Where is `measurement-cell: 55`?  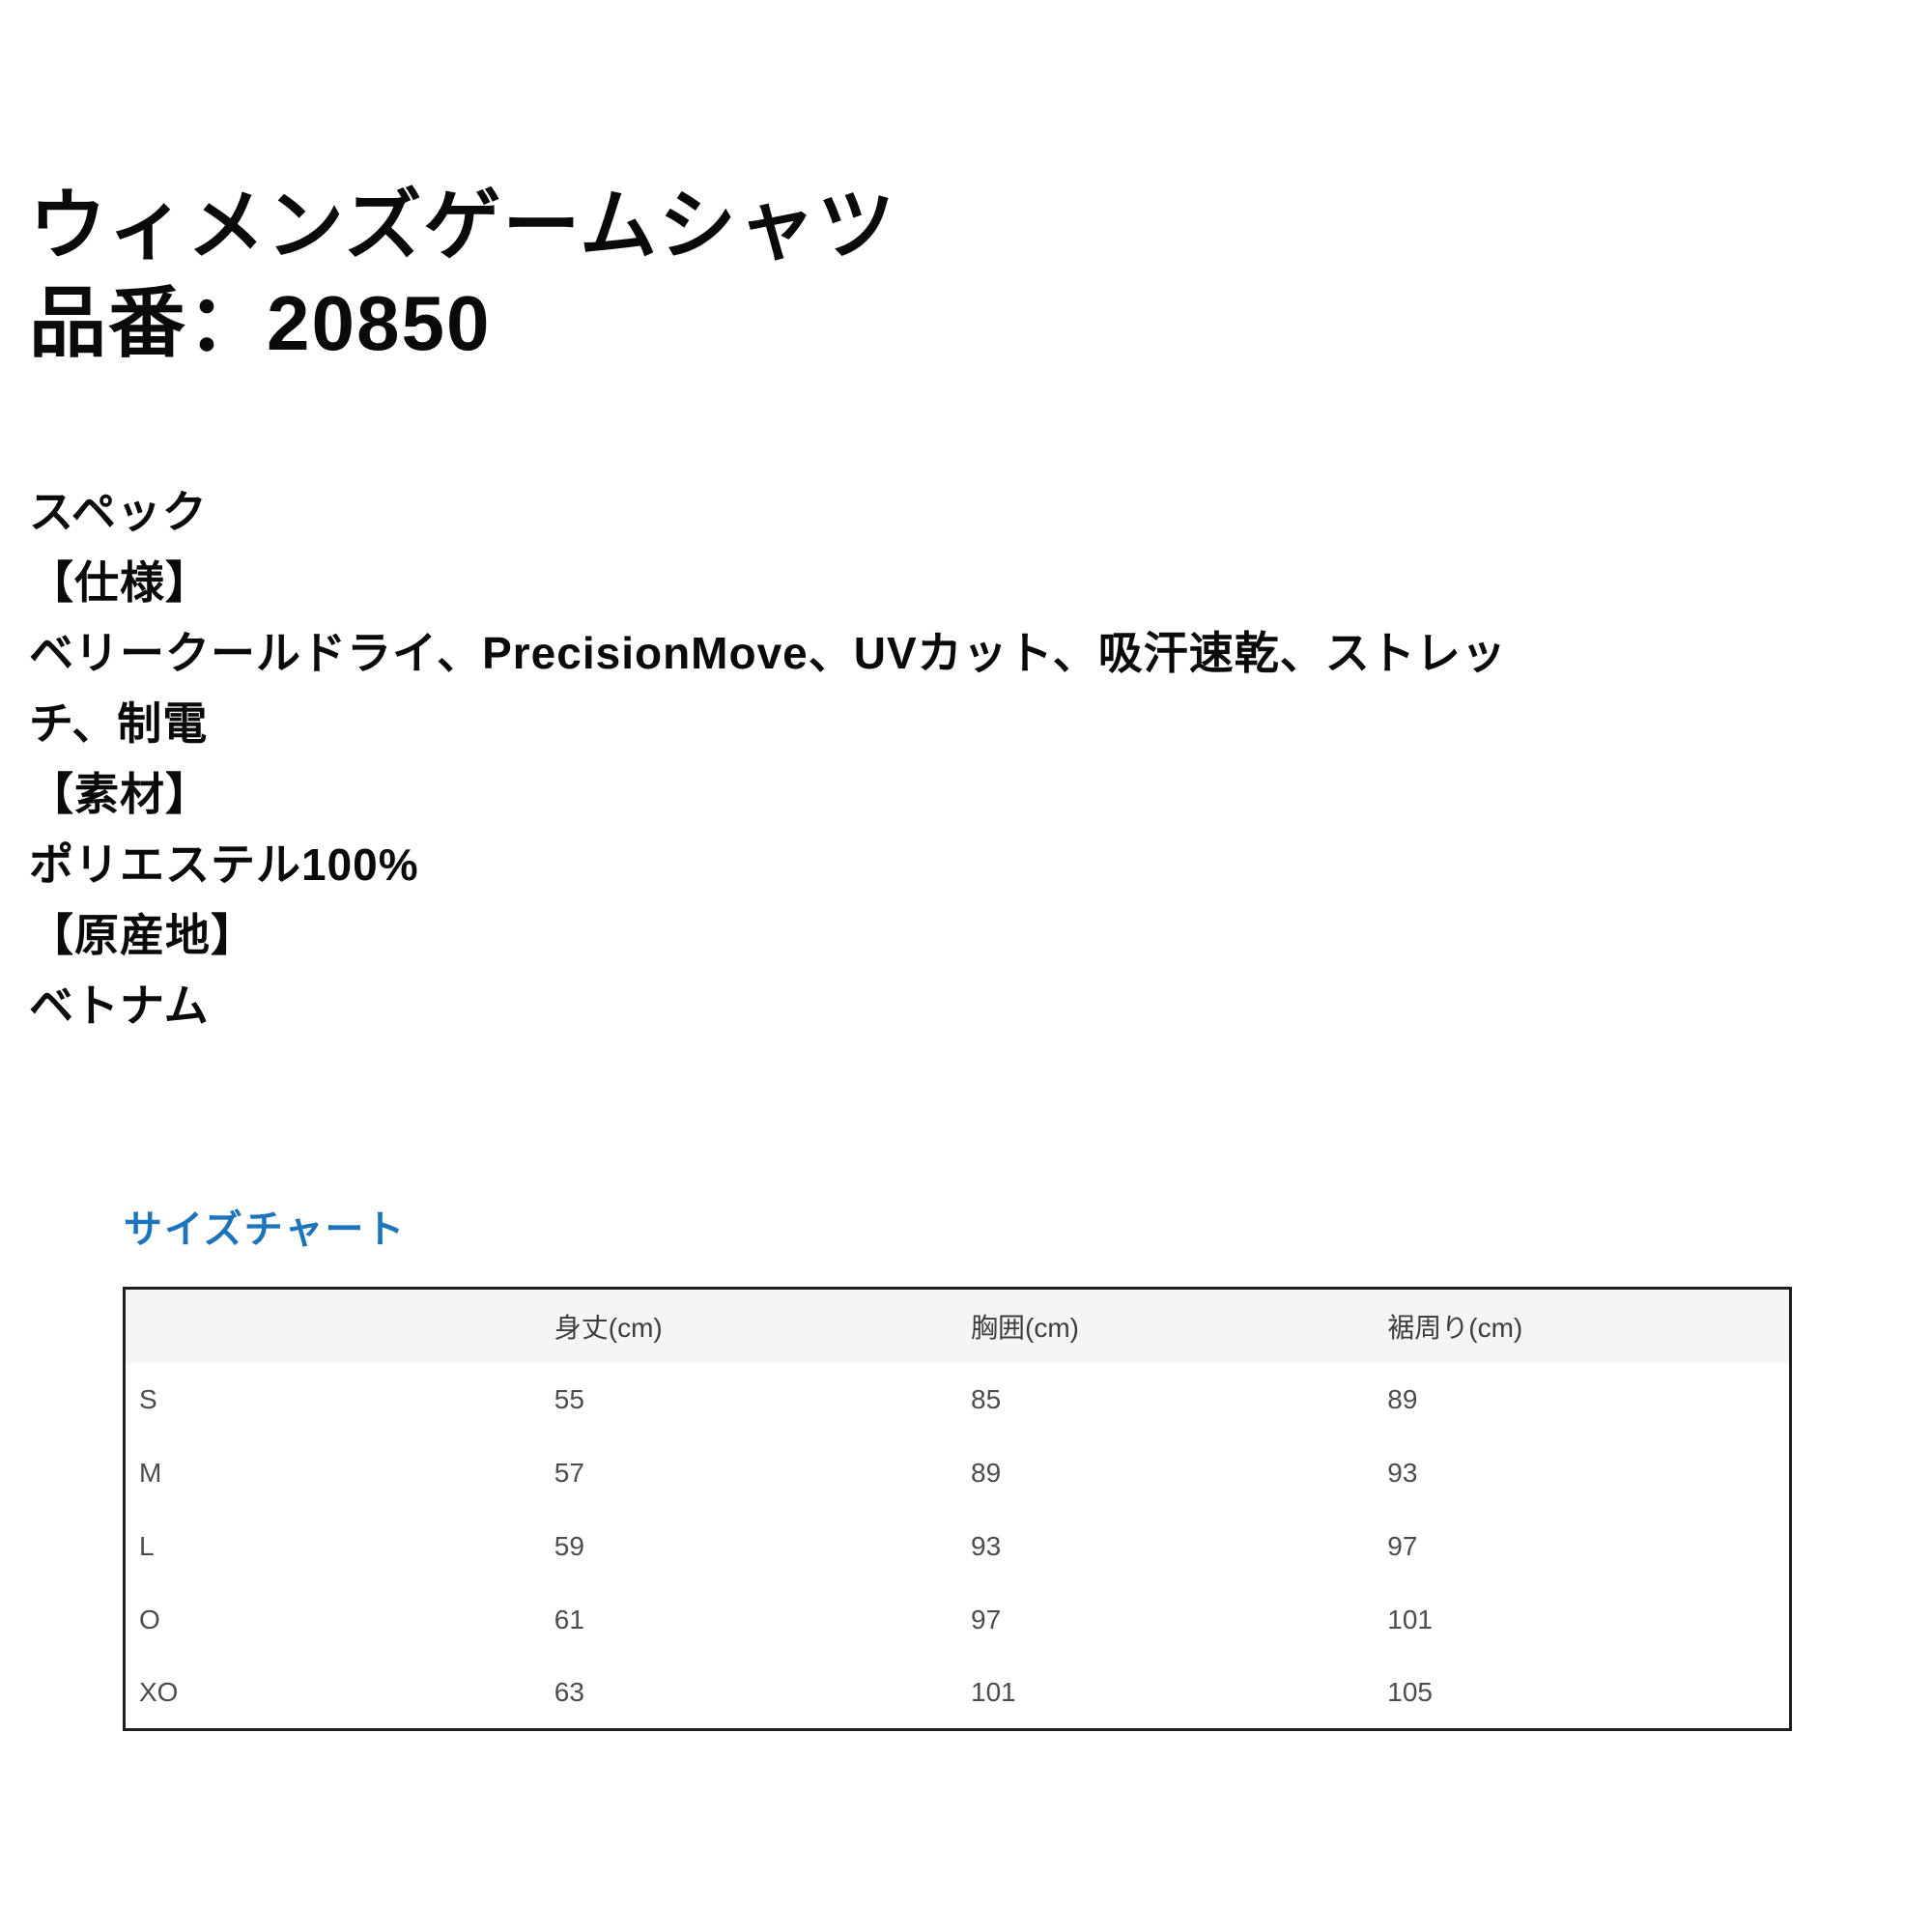 measurement-cell: 55 is located at coordinates (569, 1398).